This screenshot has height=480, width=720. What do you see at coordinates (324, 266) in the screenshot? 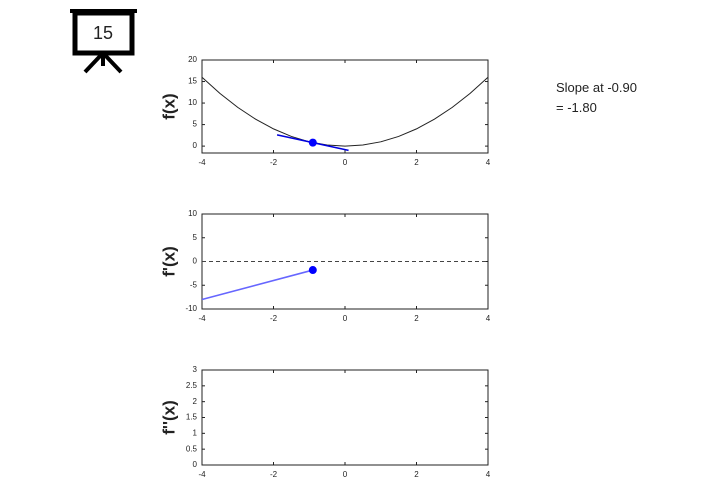
I see `chart: -4 -2 0 2 4 -10 -5 0 5 10 f'(x)` at bounding box center [324, 266].